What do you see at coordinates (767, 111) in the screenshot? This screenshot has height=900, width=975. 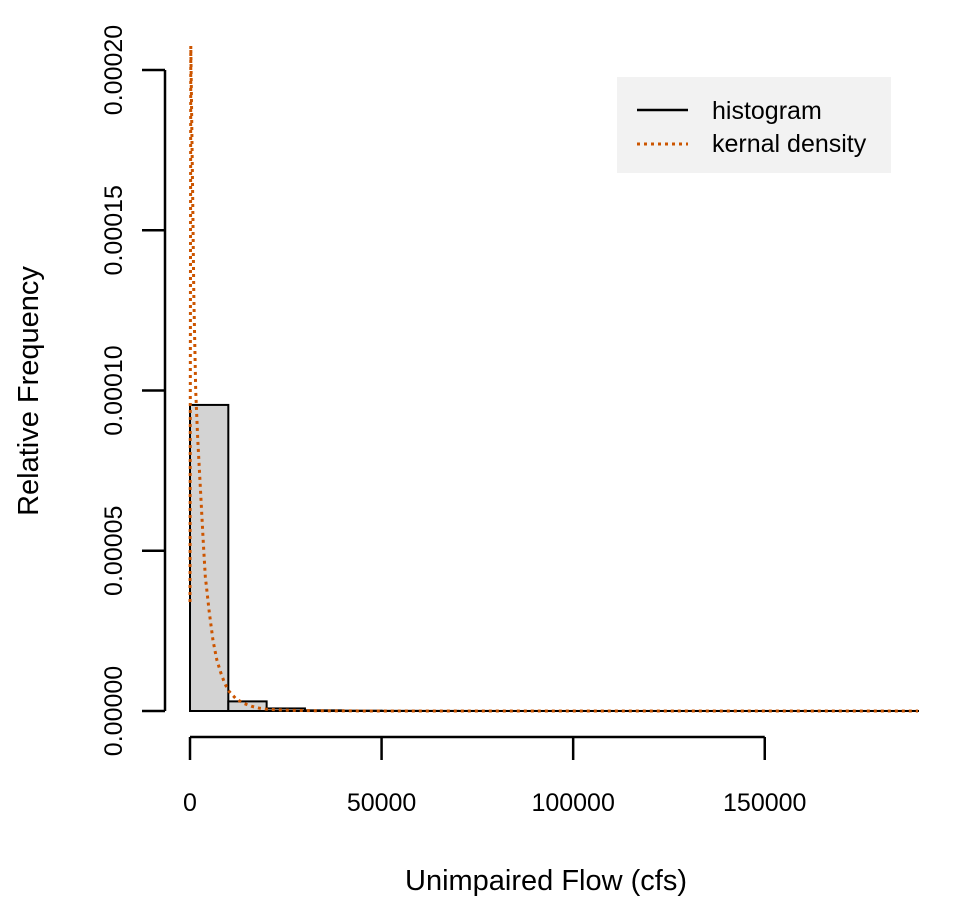 I see `legend-label-histogram: histogram` at bounding box center [767, 111].